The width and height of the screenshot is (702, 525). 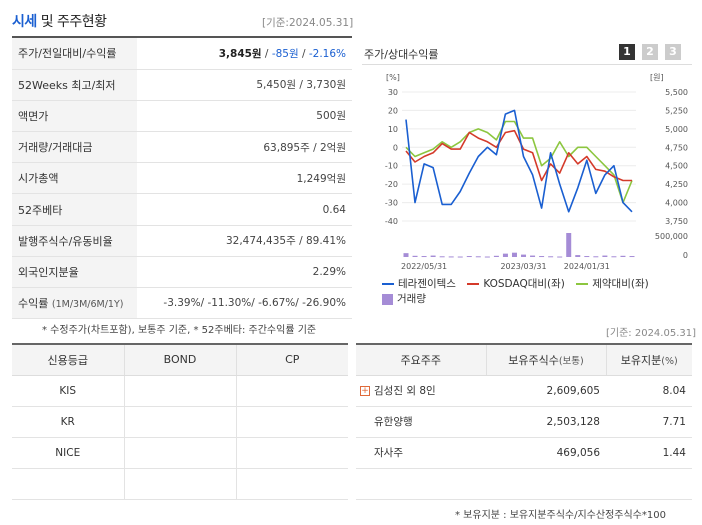 I want to click on x-axis-tick-label: 2023/03/31, so click(x=523, y=266).